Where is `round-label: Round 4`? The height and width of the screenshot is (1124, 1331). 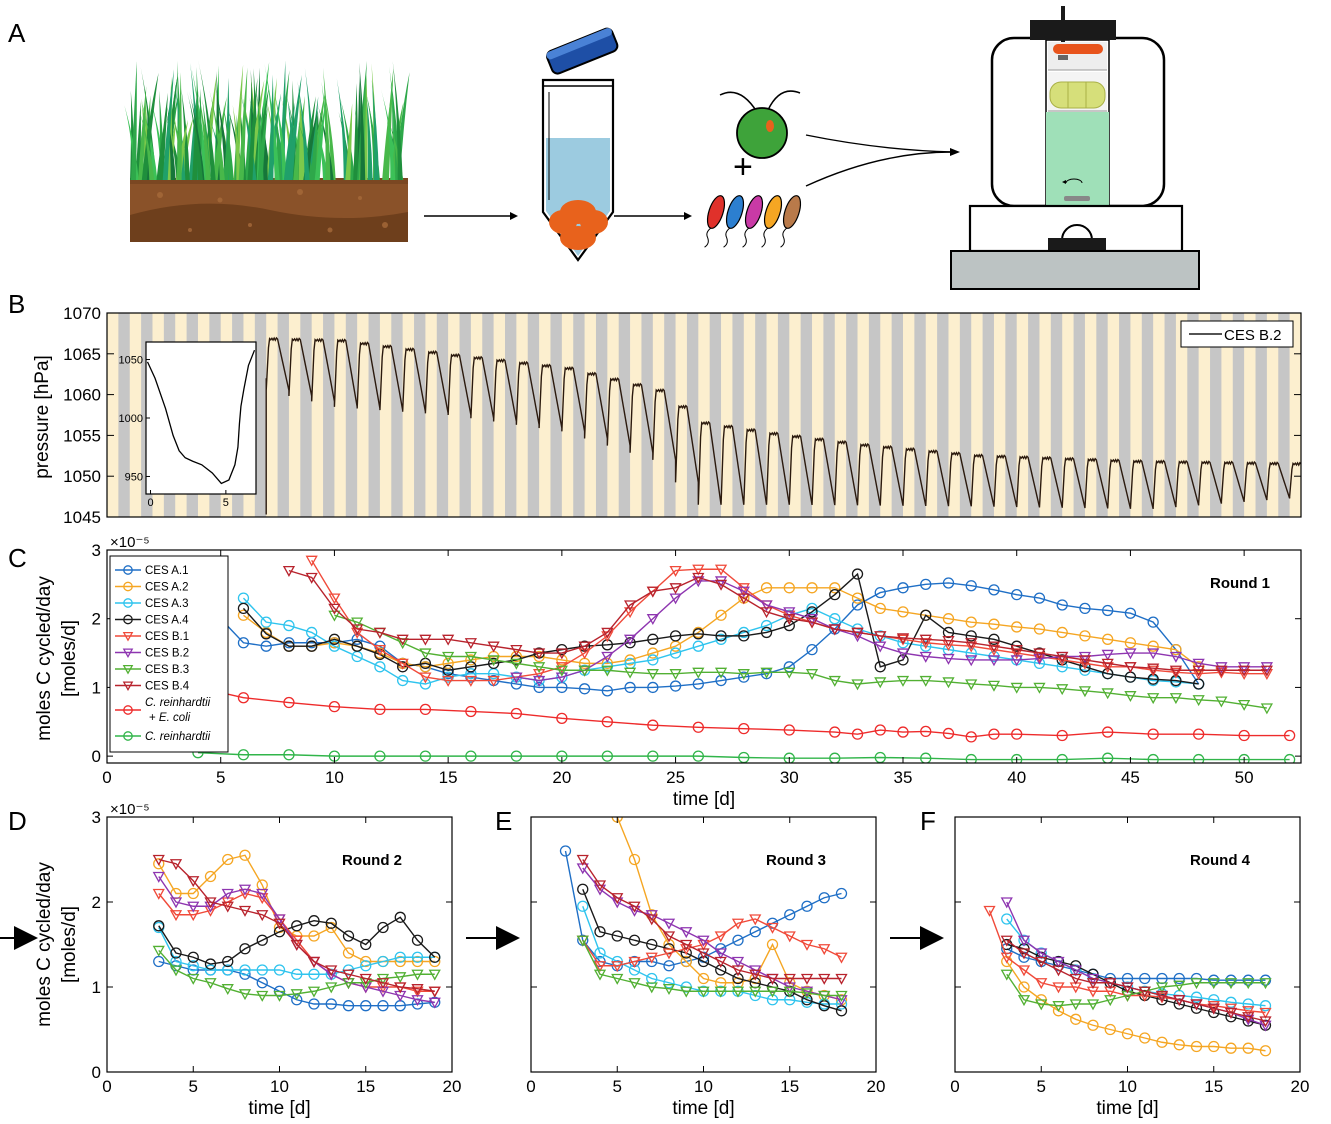
round-label: Round 4 is located at coordinates (1220, 860).